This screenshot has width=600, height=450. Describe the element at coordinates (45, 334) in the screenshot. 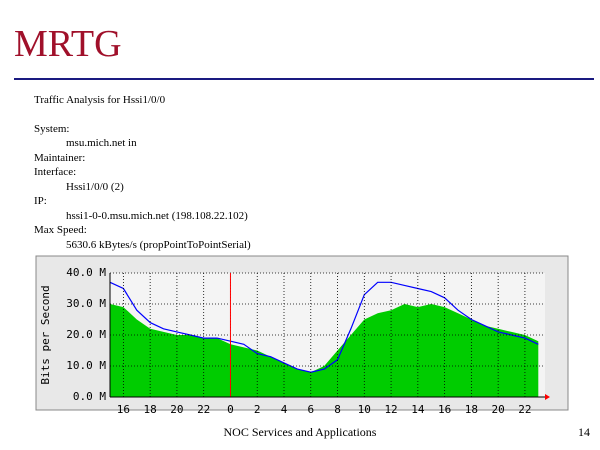

I see `y-axis-label: Bits per Second` at that location.